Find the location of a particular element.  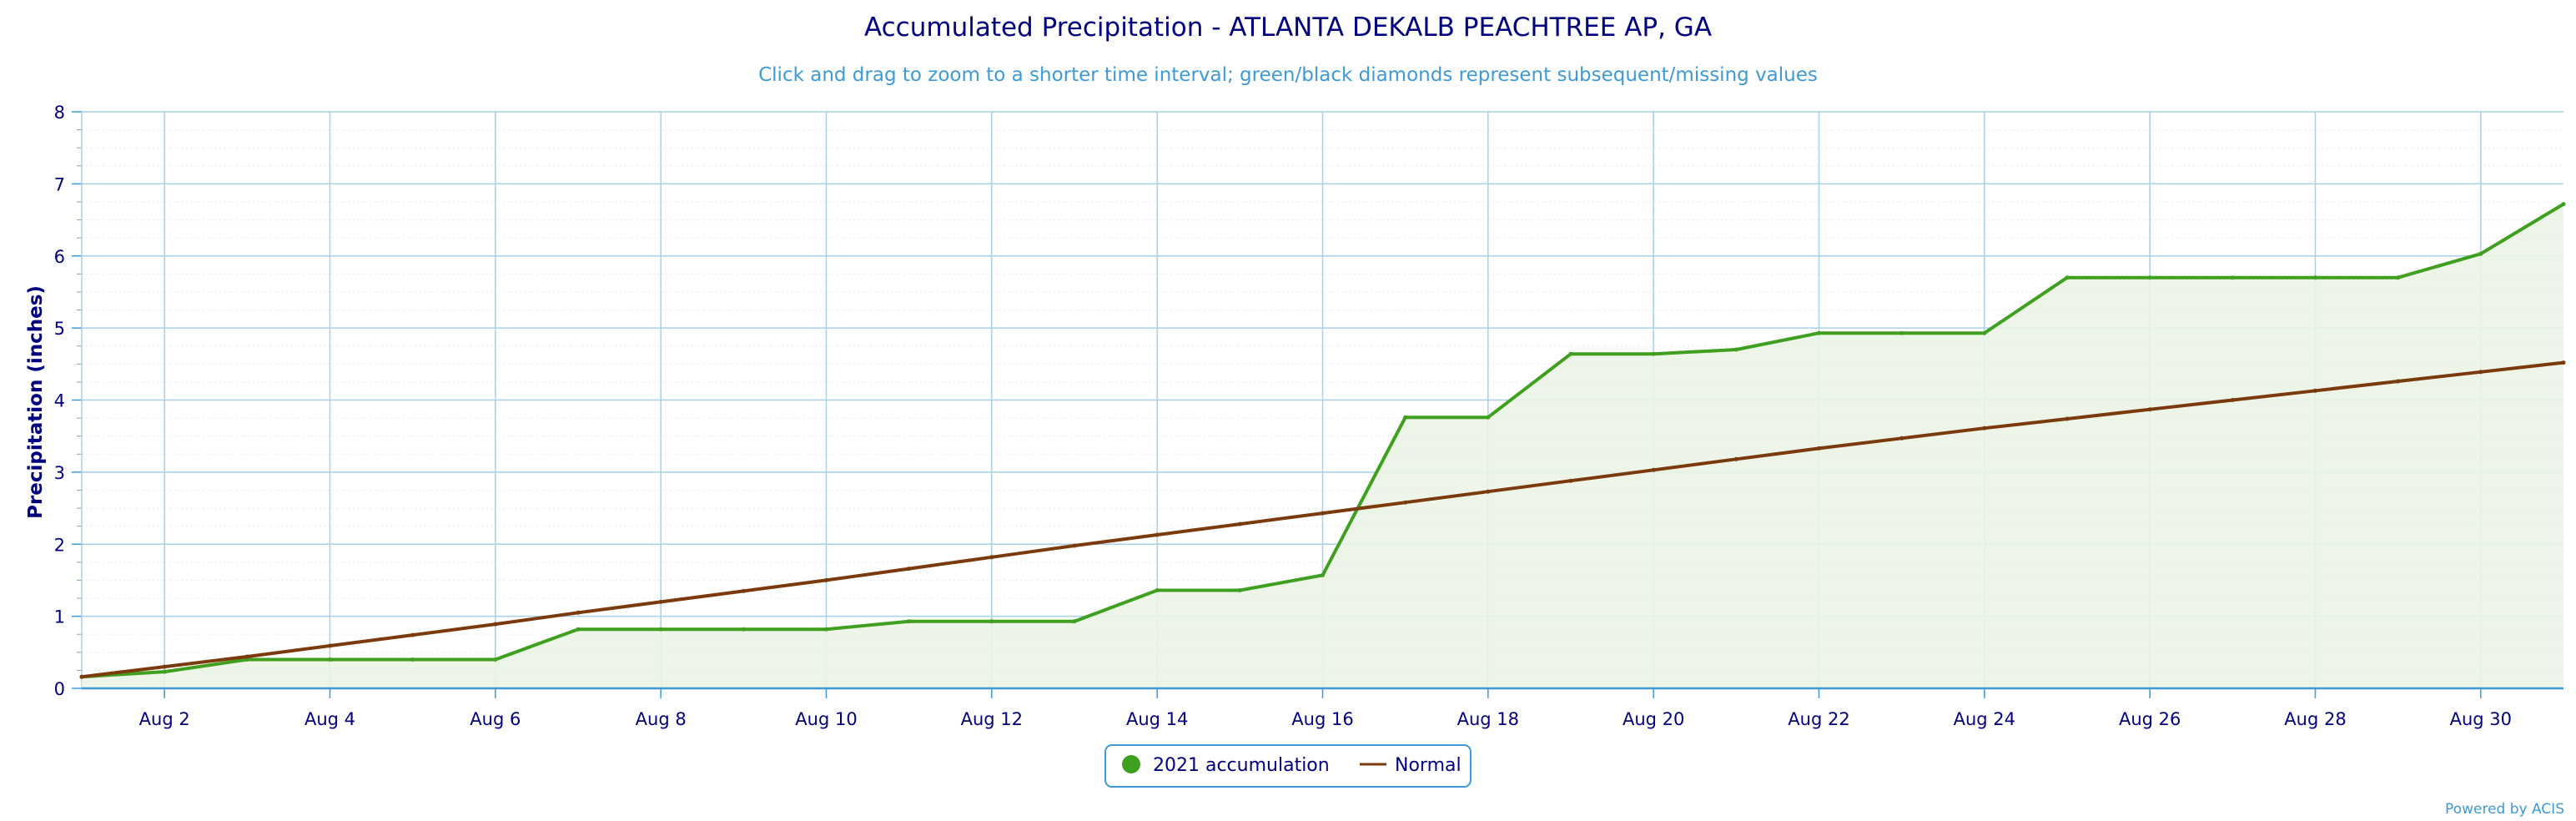

x-tick-label: Aug 14 is located at coordinates (1157, 719).